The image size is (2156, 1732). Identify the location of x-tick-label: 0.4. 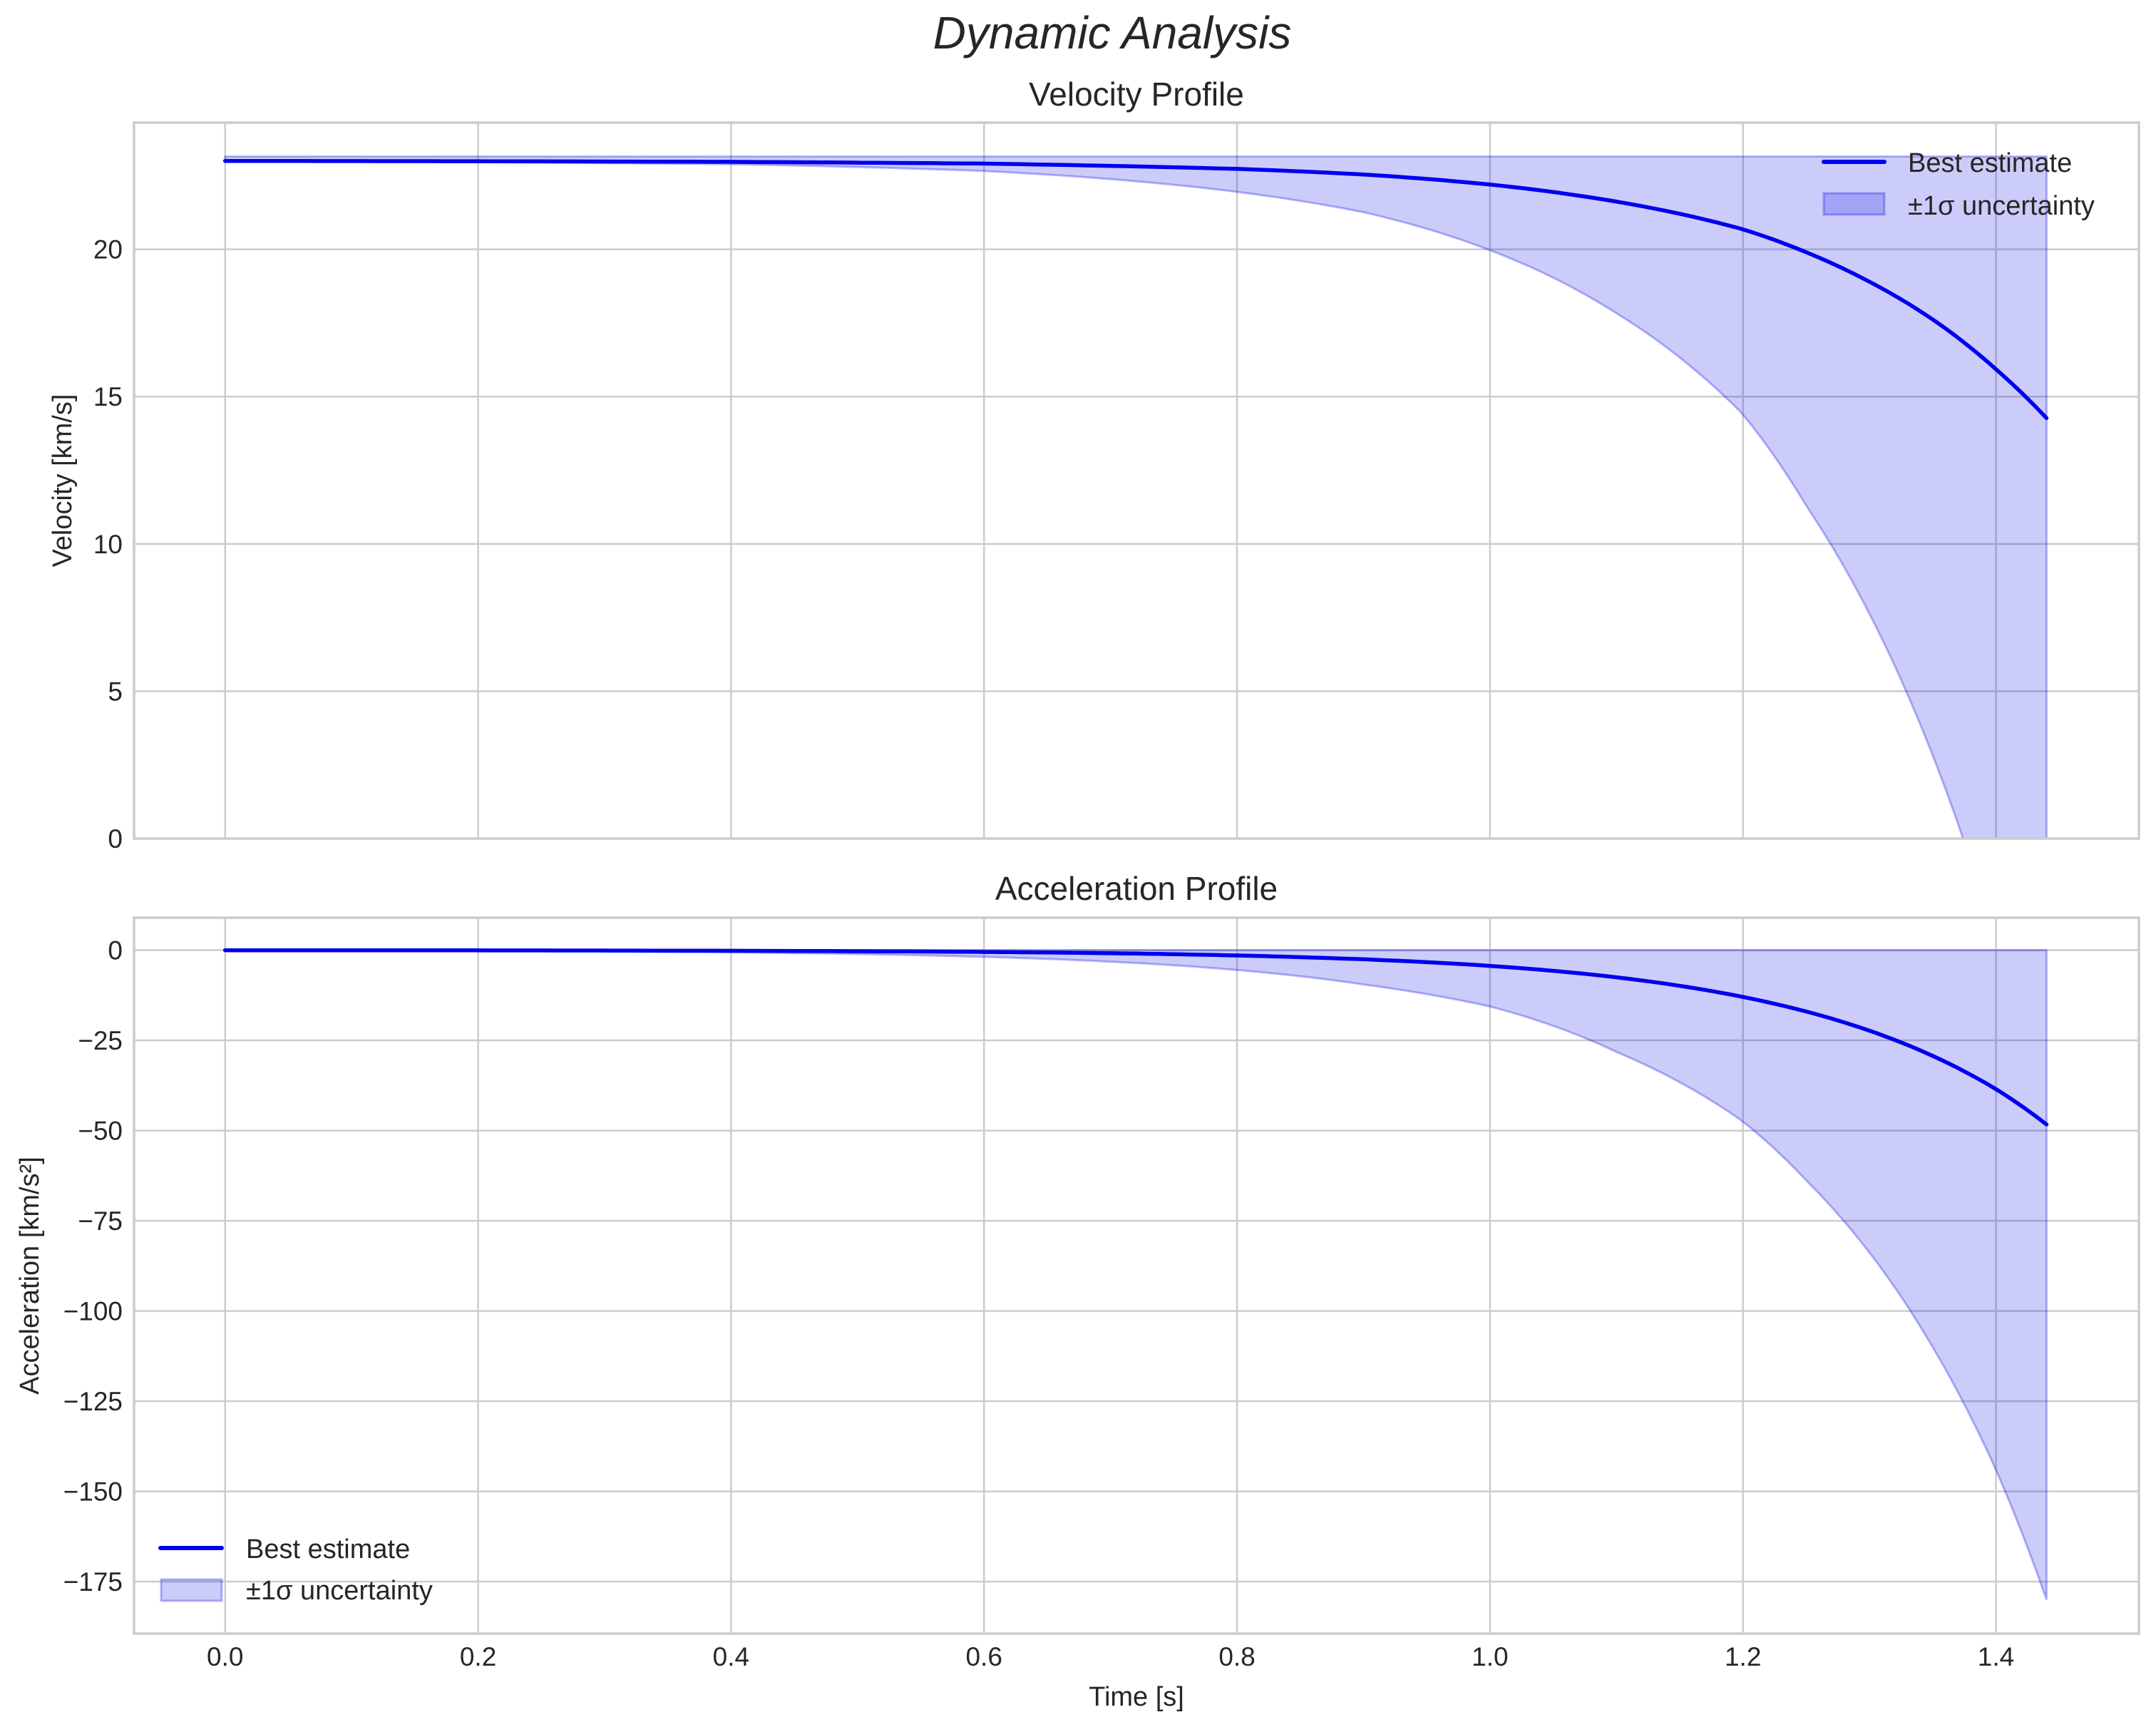
(731, 1657).